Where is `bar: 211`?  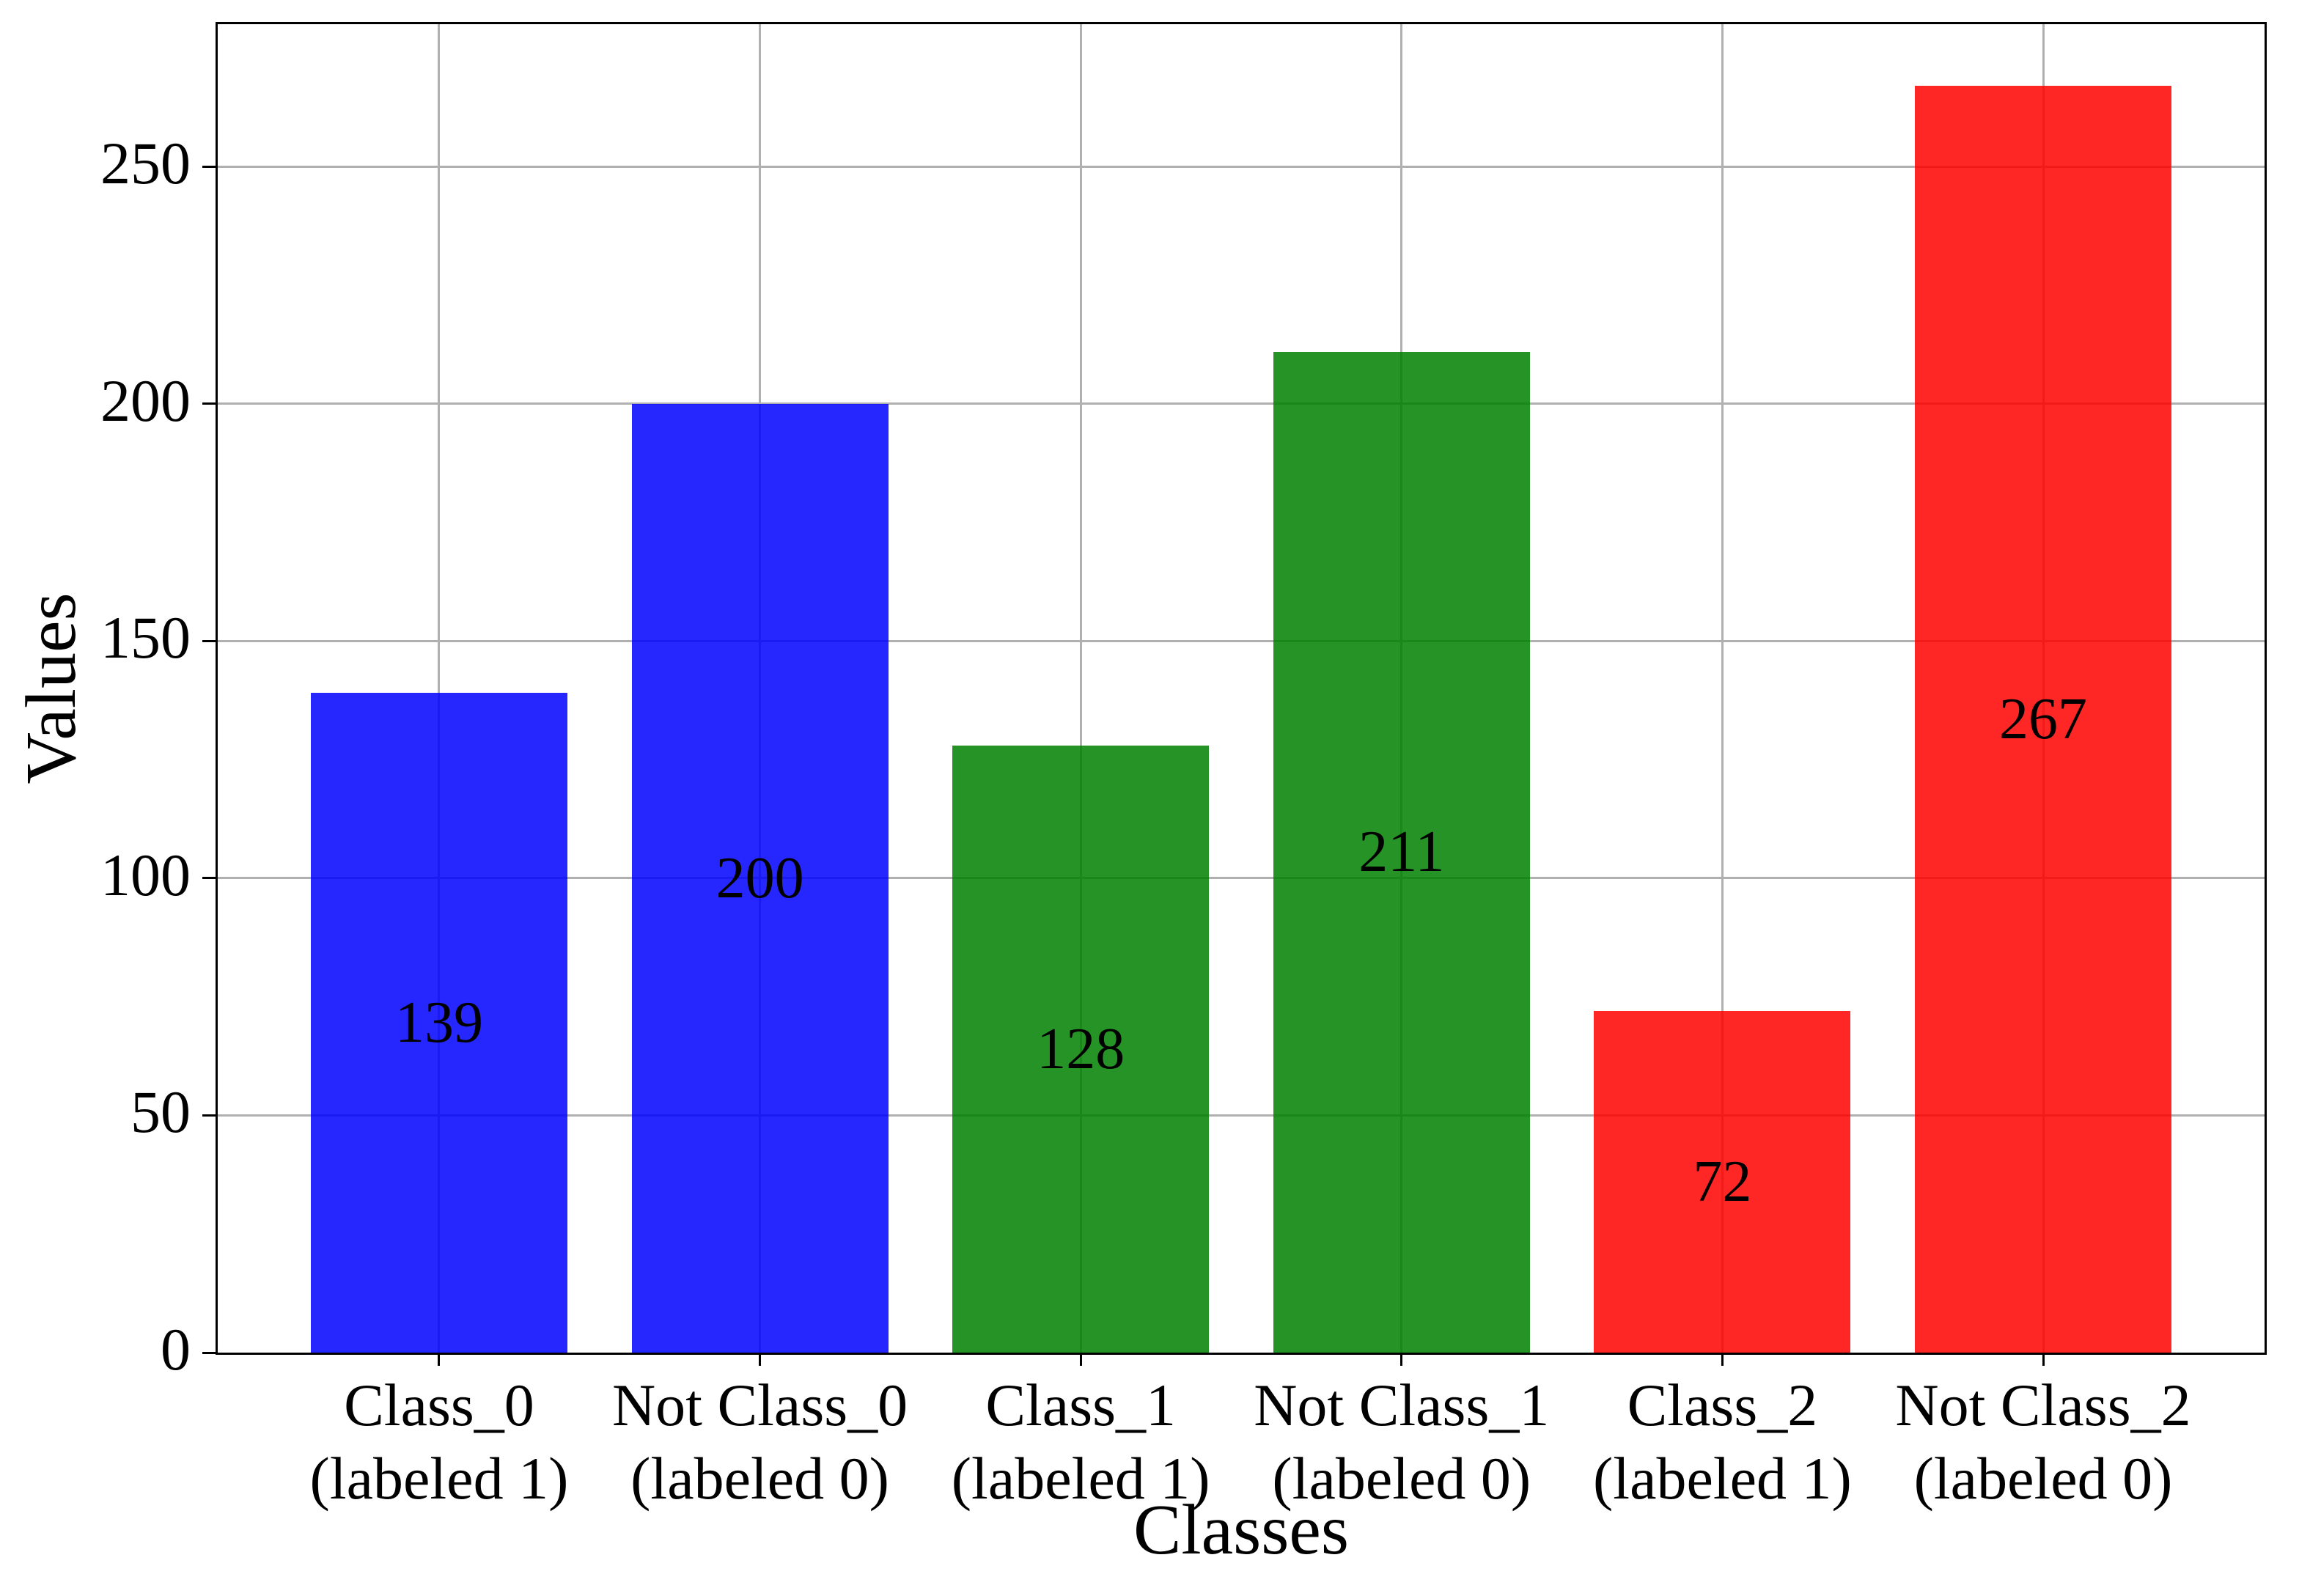 bar: 211 is located at coordinates (1401, 852).